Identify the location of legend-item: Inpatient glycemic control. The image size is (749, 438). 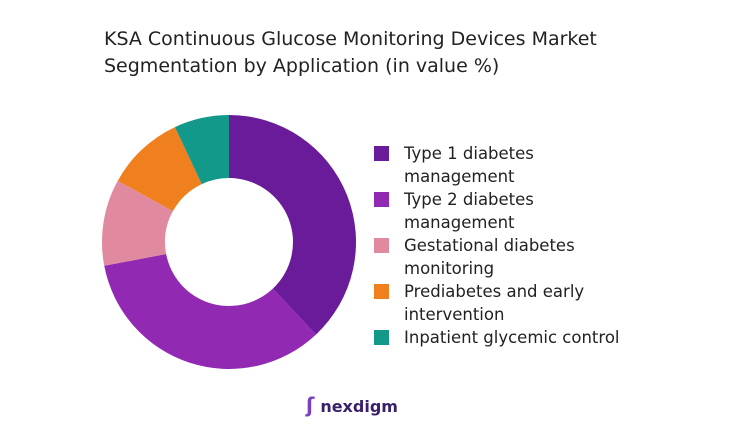
(509, 337).